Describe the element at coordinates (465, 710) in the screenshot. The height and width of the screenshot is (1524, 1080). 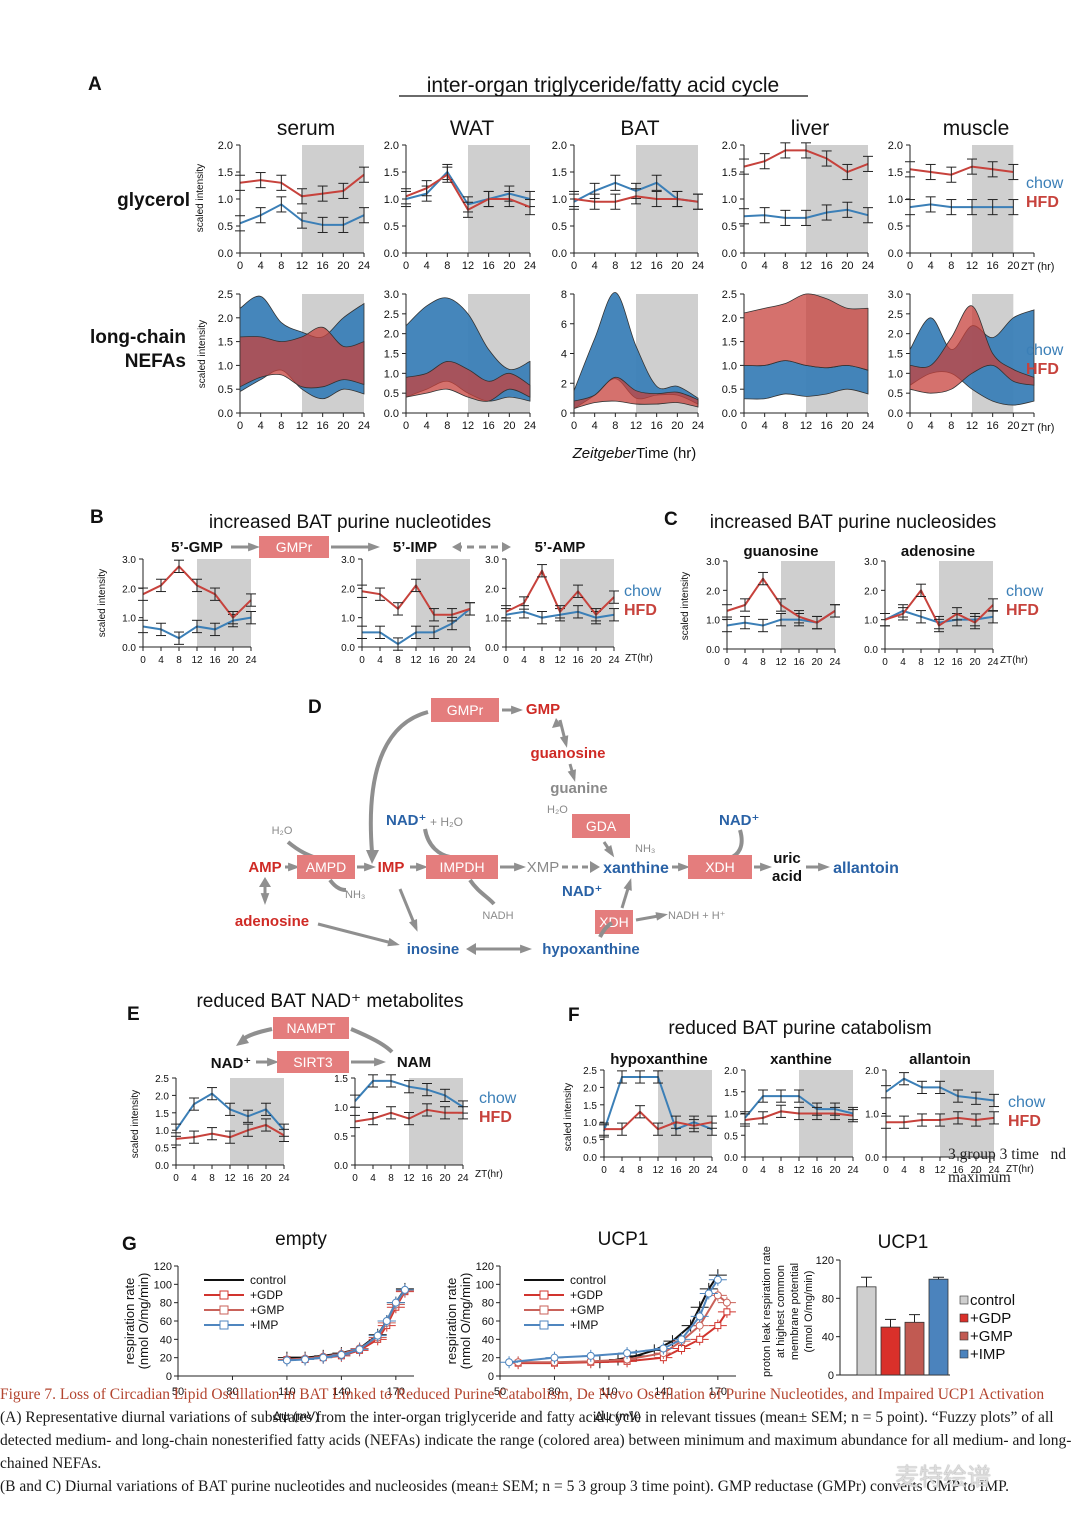
I see `enzyme-gmpr-label: GMPr` at that location.